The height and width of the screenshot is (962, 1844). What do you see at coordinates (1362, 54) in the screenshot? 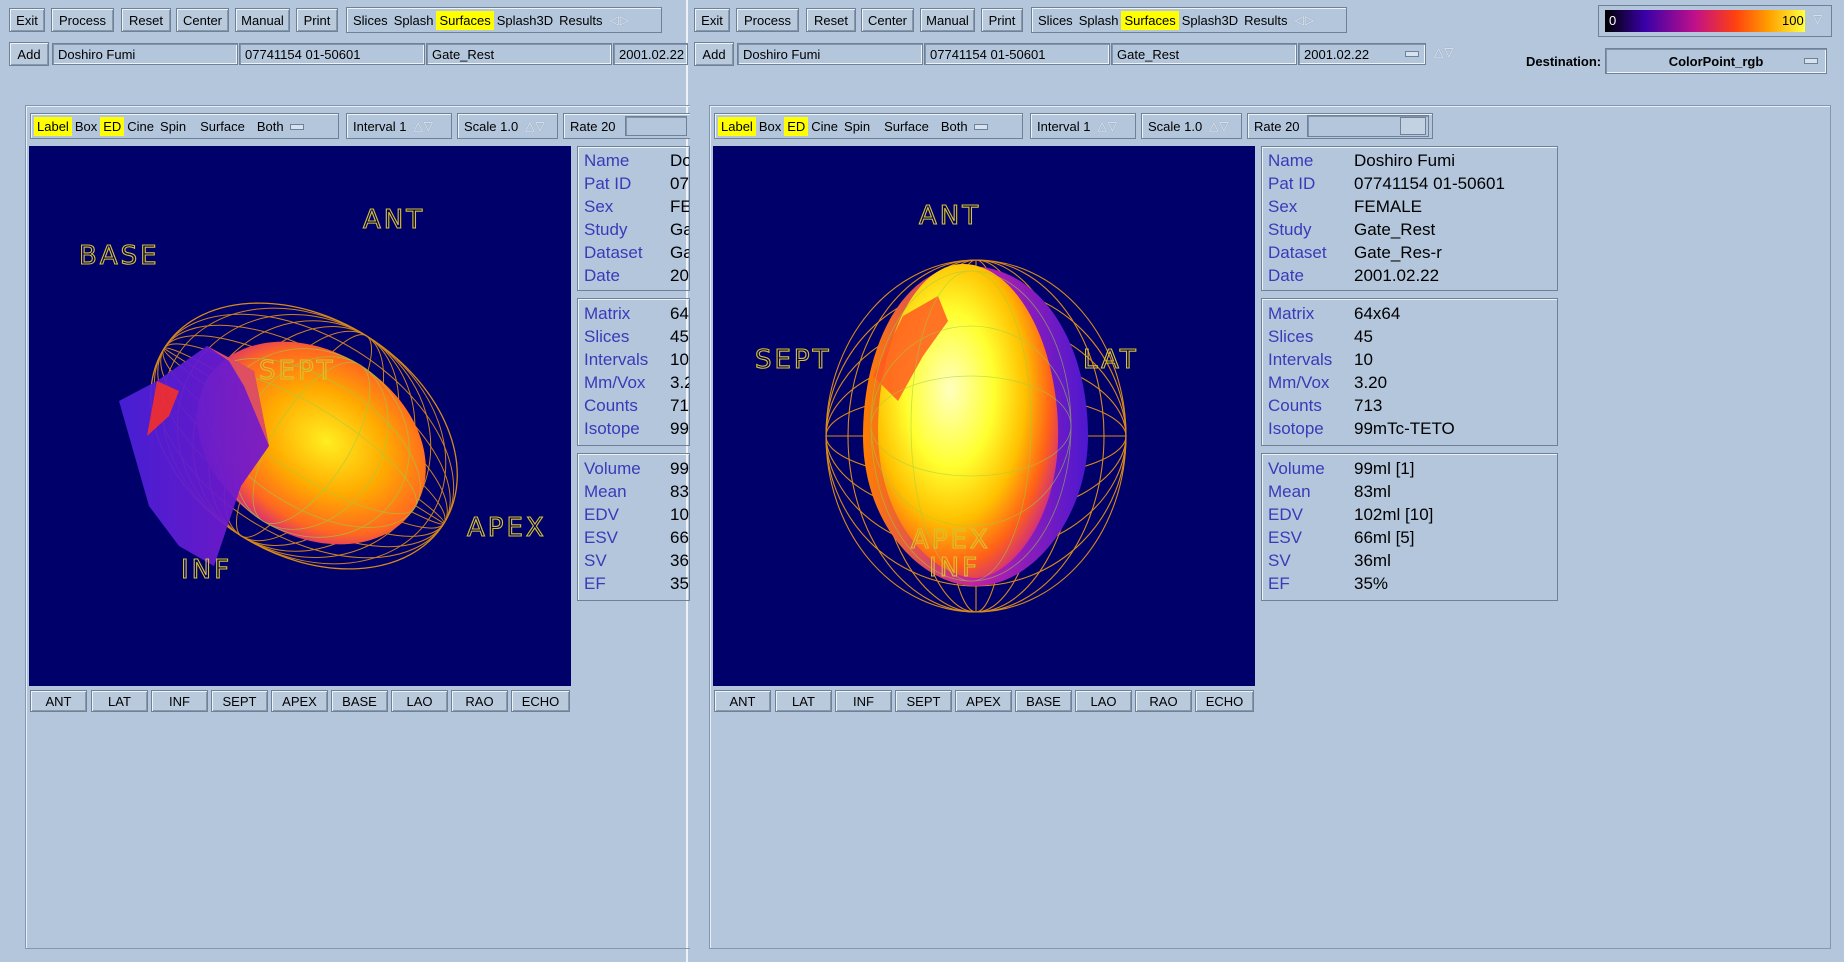
I see `date-select: 2001.02.22` at bounding box center [1362, 54].